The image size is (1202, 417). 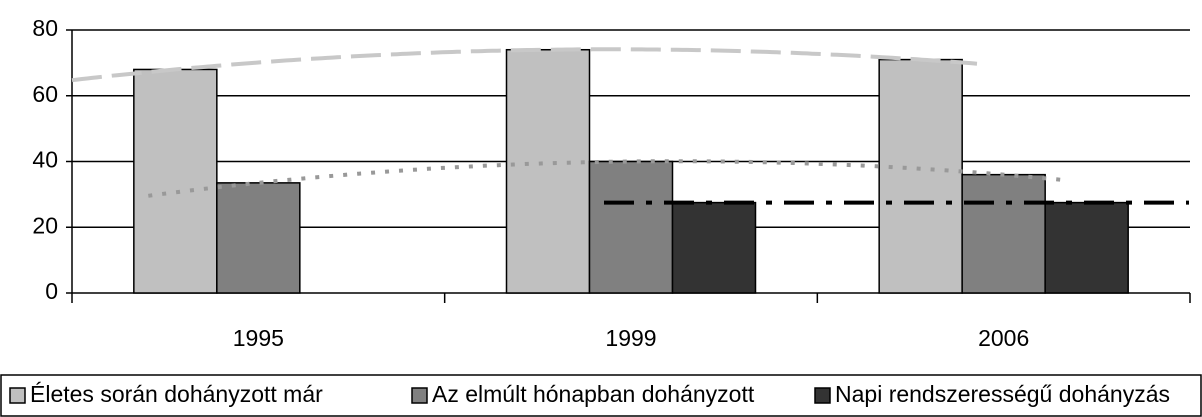 What do you see at coordinates (258, 338) in the screenshot?
I see `x-tick-label: 1995` at bounding box center [258, 338].